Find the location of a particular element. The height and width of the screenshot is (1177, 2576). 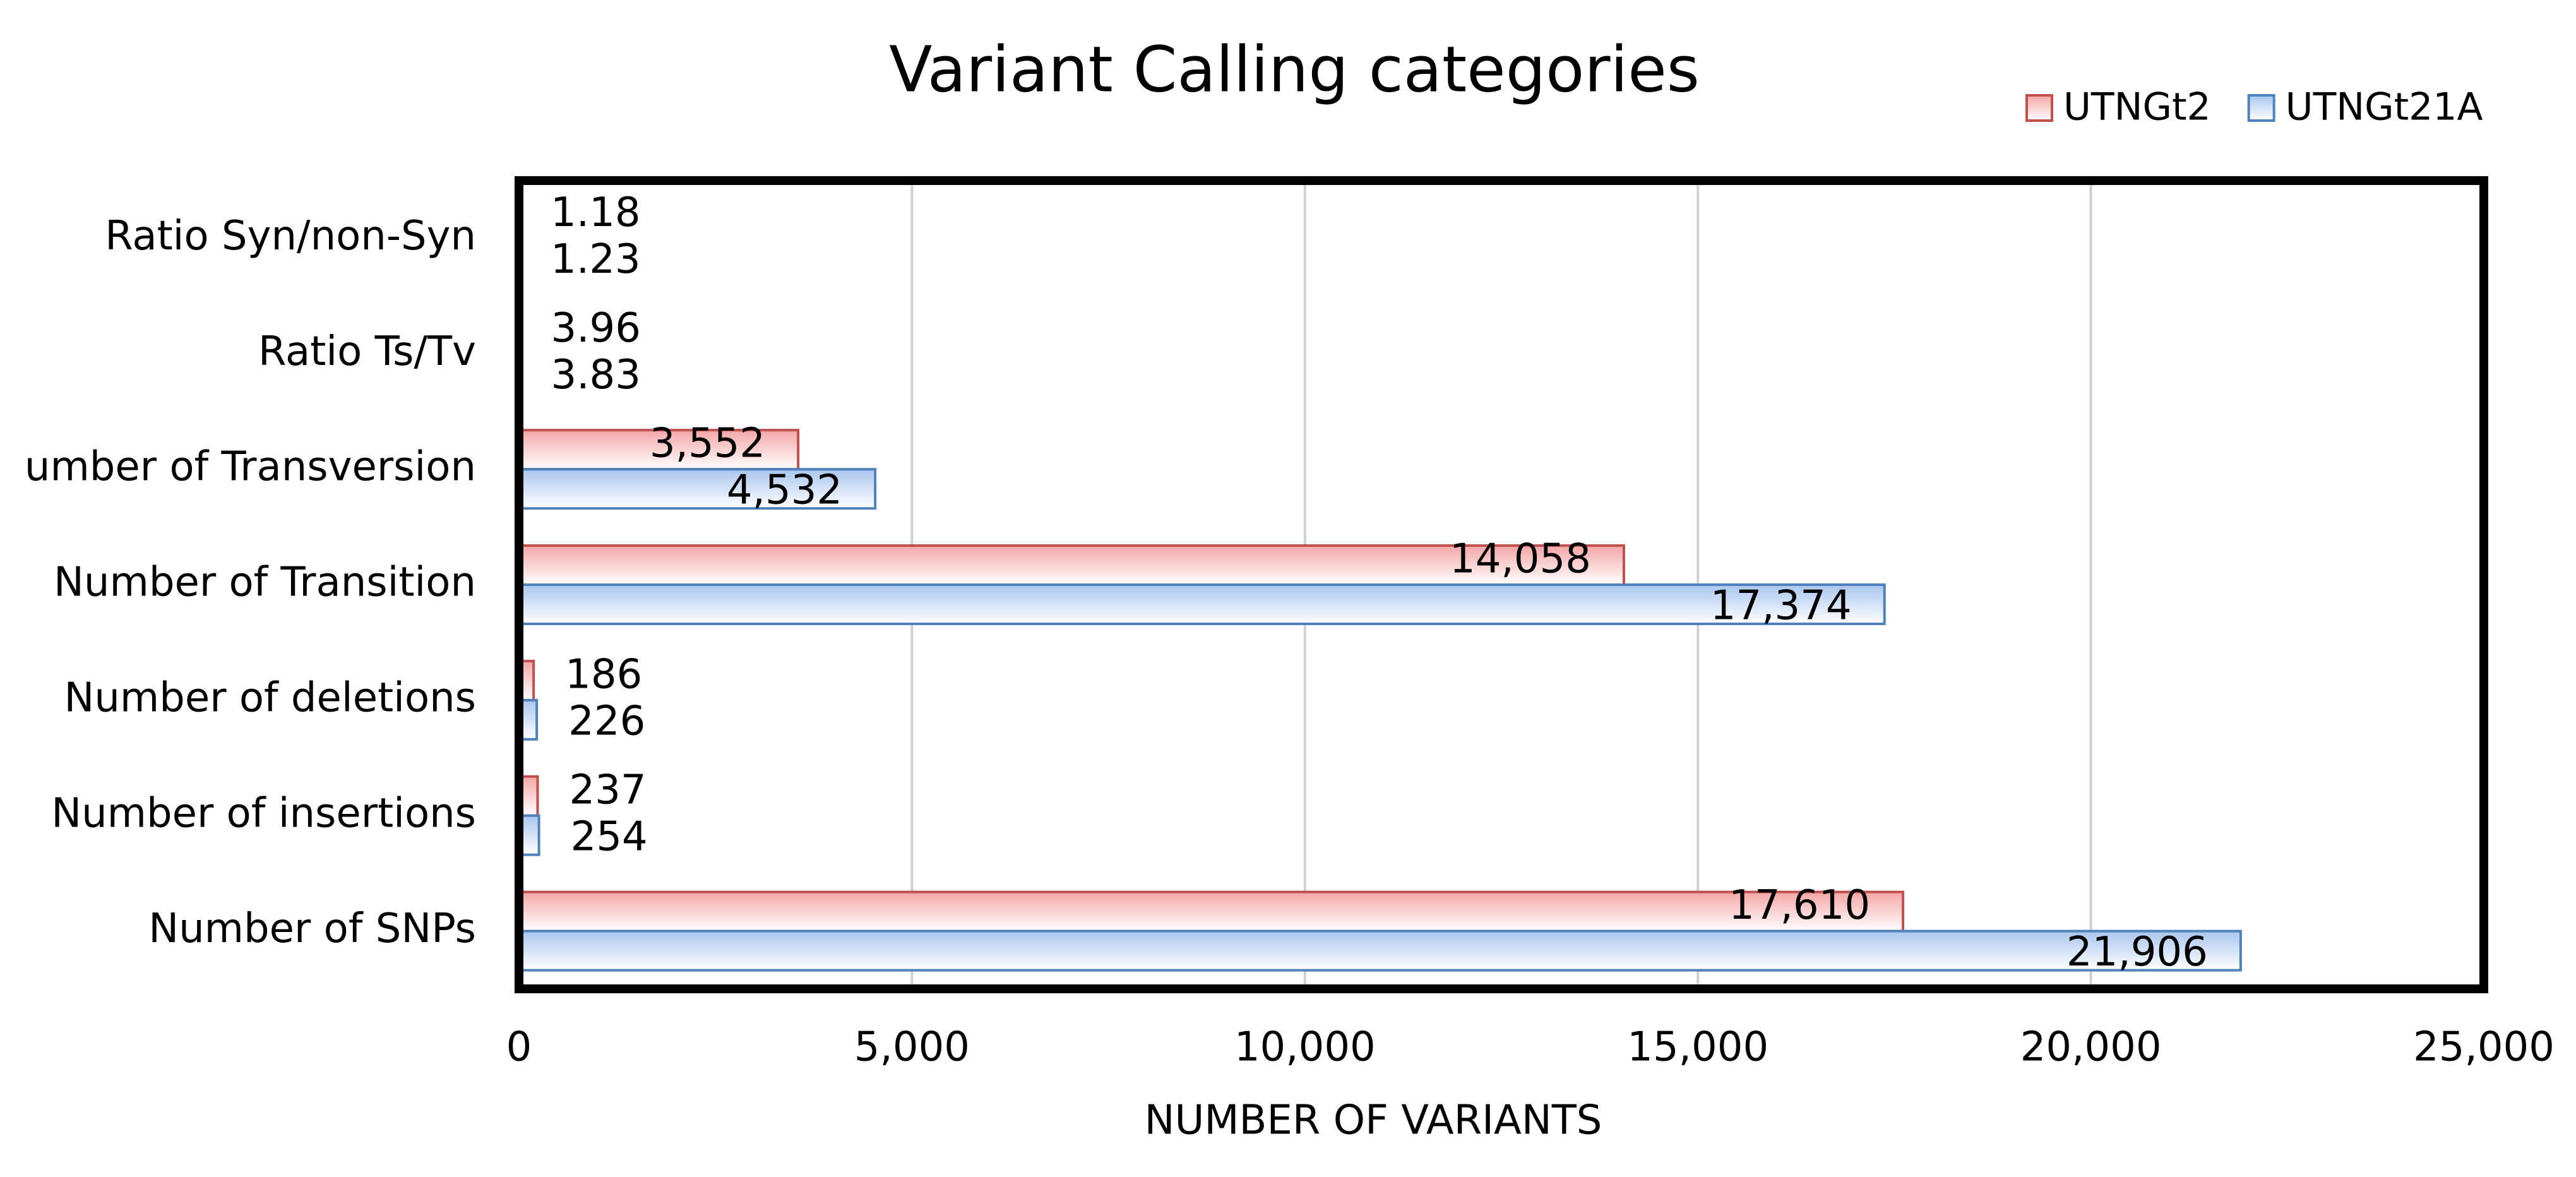

x-tick-label: 0 is located at coordinates (519, 1047).